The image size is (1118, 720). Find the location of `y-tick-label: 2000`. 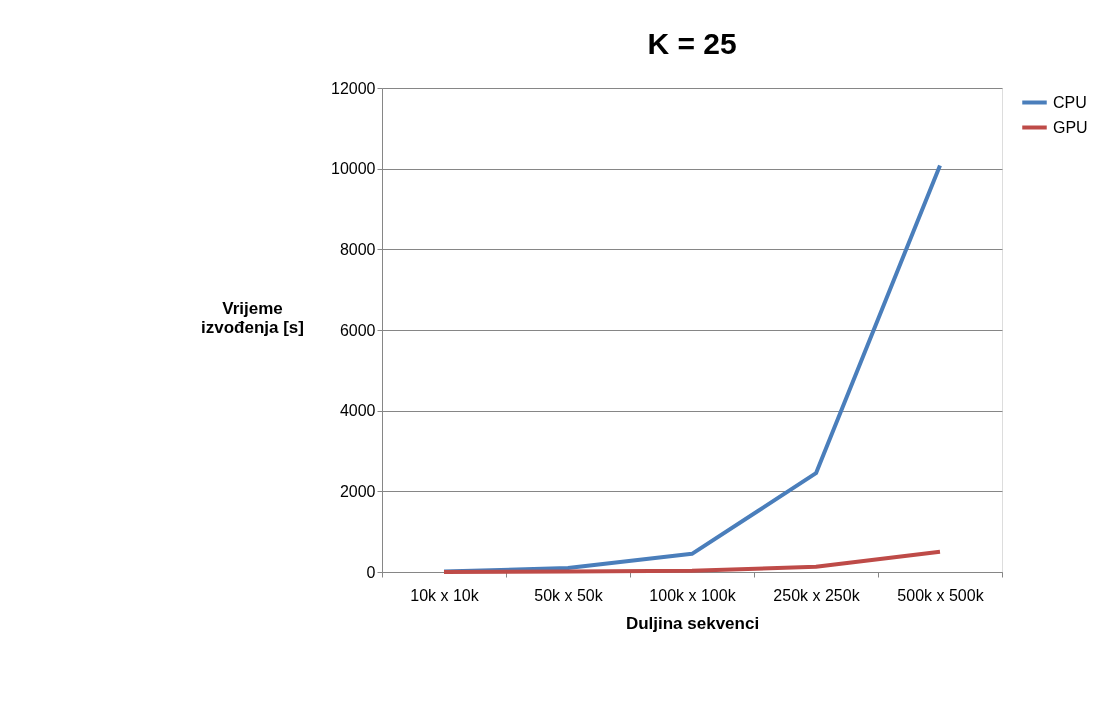

y-tick-label: 2000 is located at coordinates (357, 491).